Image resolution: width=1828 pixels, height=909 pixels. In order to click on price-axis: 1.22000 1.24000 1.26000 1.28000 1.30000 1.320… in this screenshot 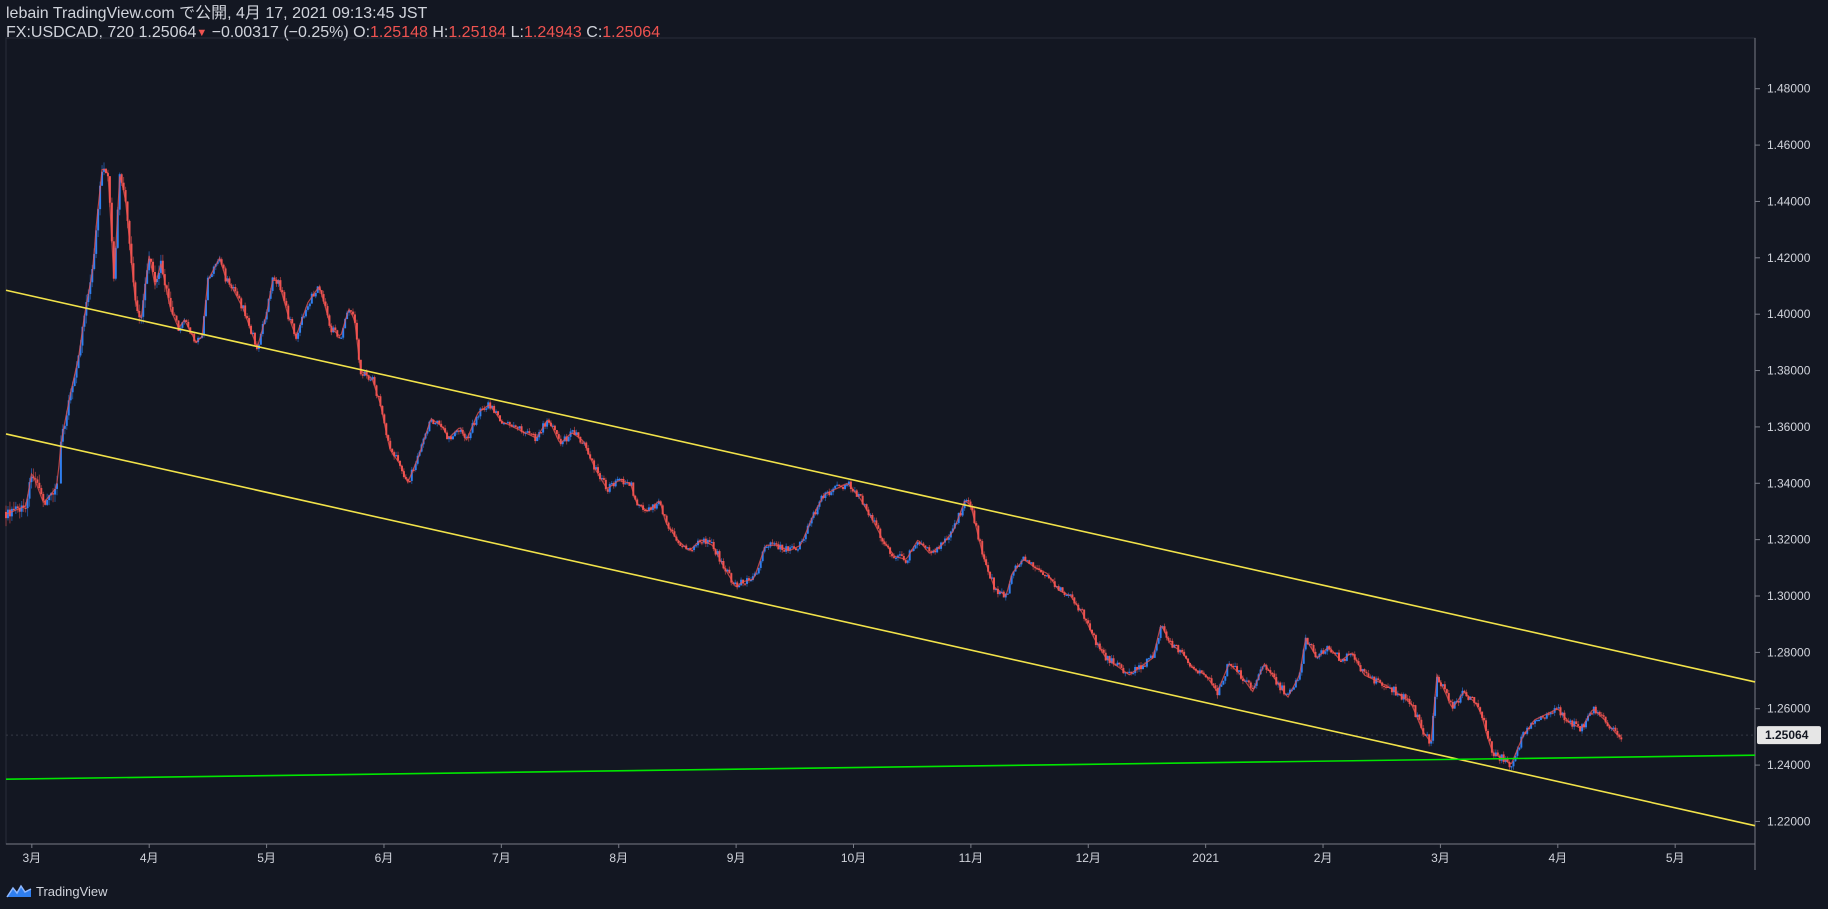, I will do `click(1788, 455)`.